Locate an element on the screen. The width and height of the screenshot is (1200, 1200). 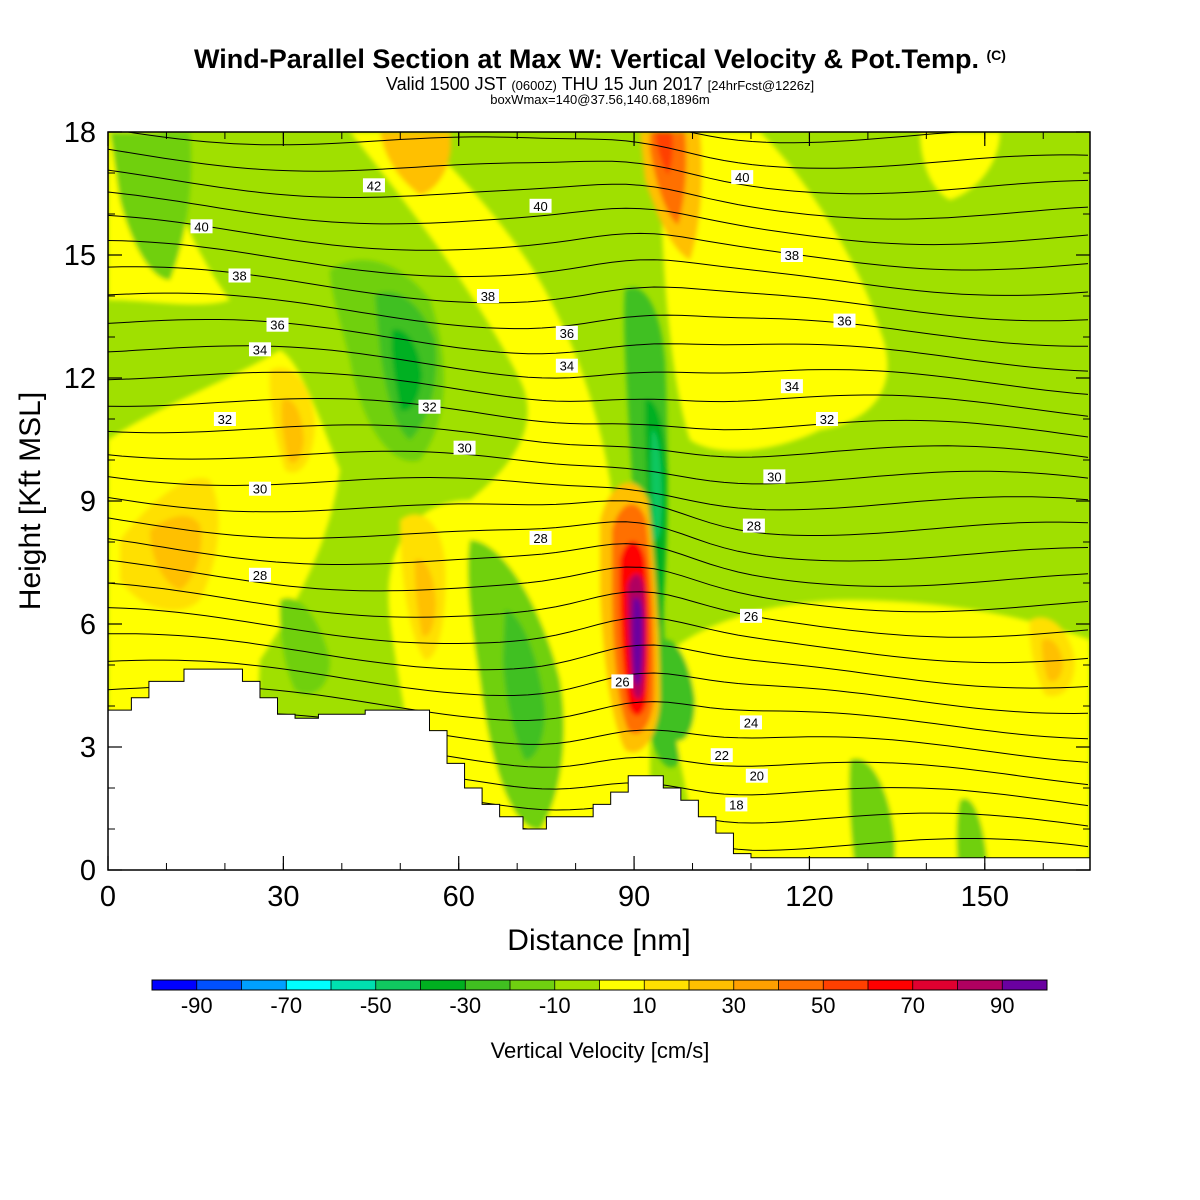
updraft-core-left-mid-inner is located at coordinates (292, 431).